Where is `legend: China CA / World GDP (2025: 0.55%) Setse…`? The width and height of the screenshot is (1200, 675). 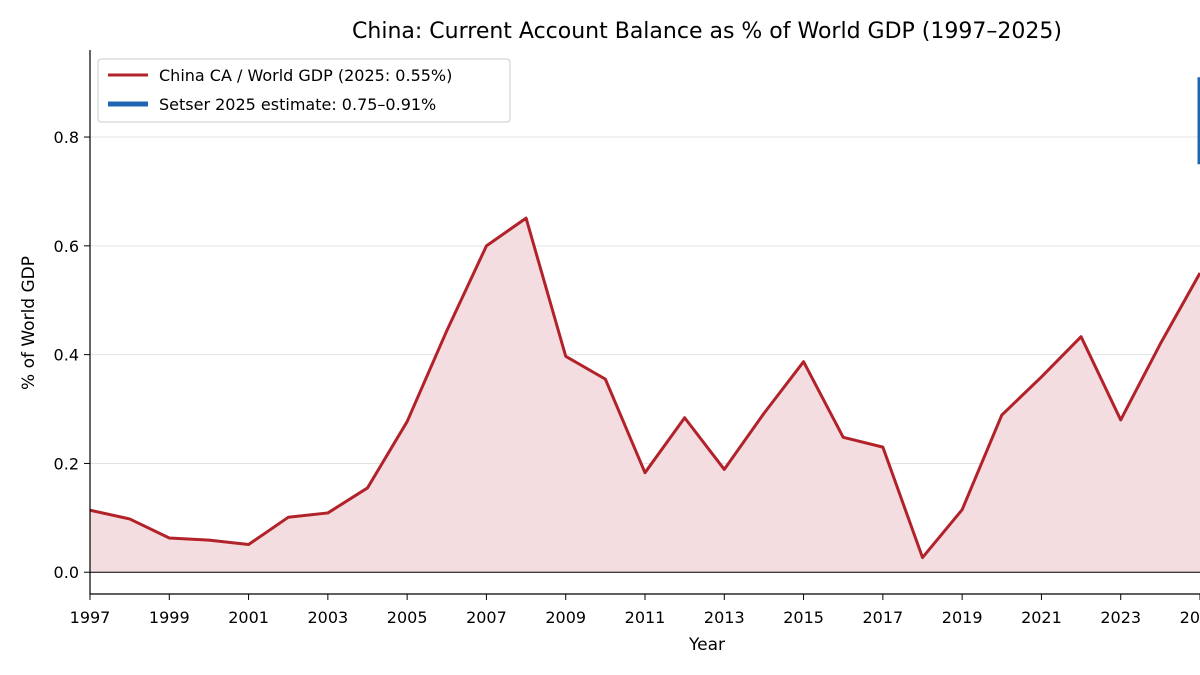
legend: China CA / World GDP (2025: 0.55%) Setse… is located at coordinates (304, 90).